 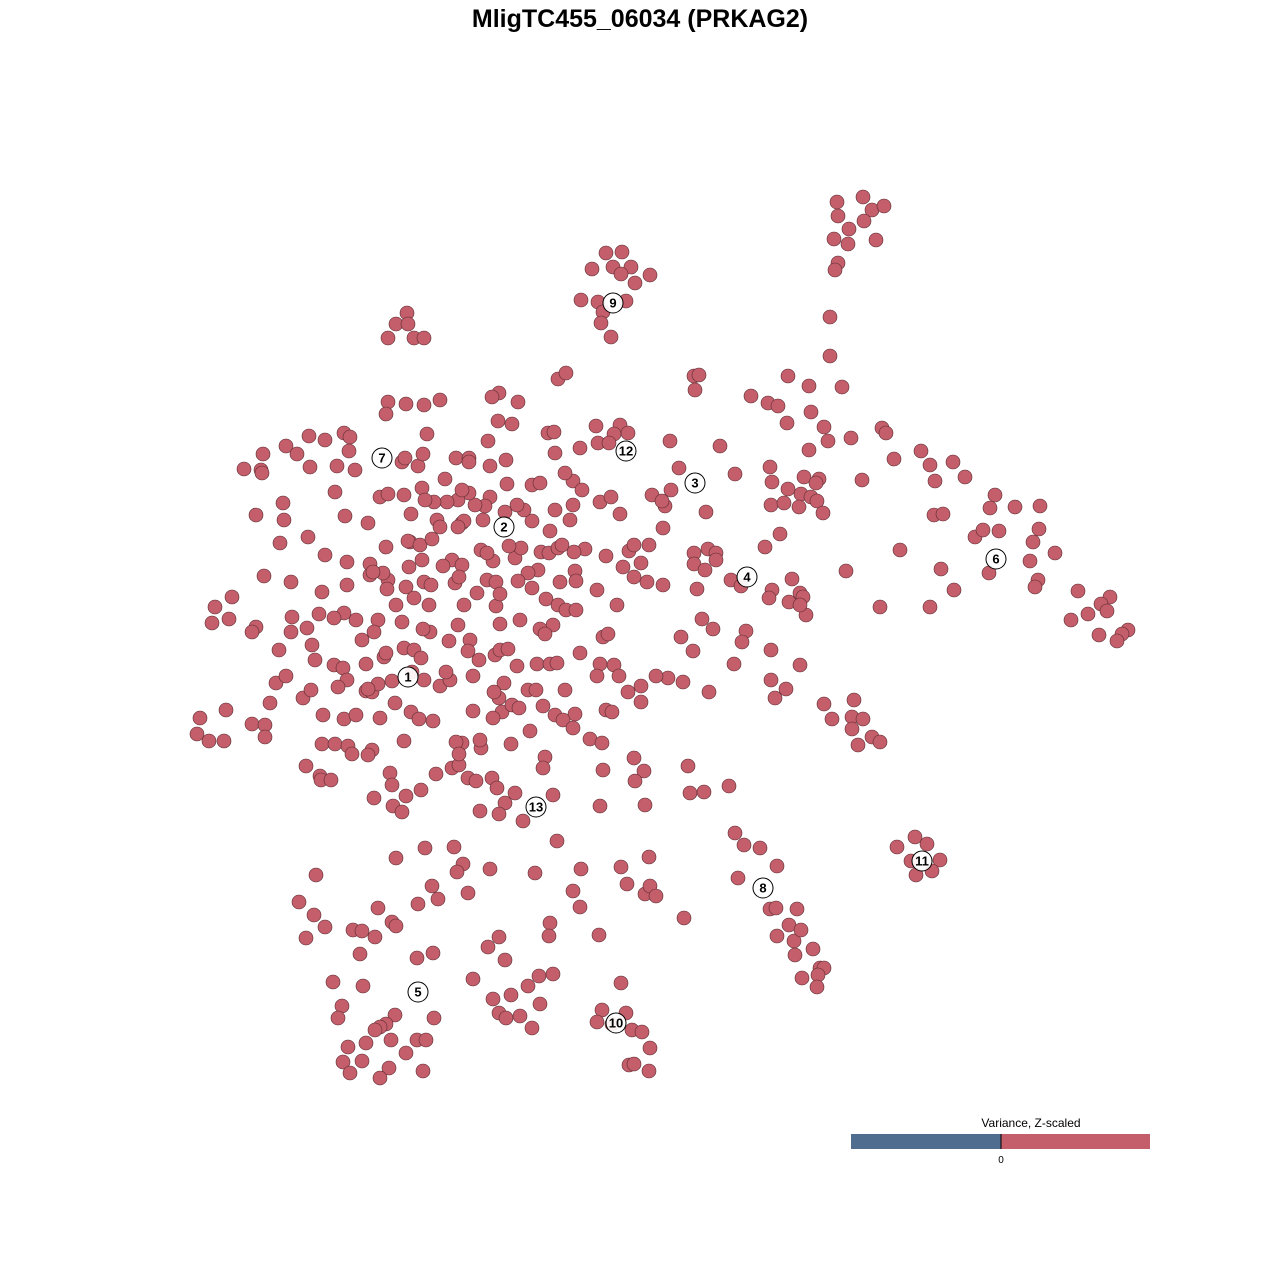 What do you see at coordinates (382, 458) in the screenshot?
I see `cluster-label-7: 7` at bounding box center [382, 458].